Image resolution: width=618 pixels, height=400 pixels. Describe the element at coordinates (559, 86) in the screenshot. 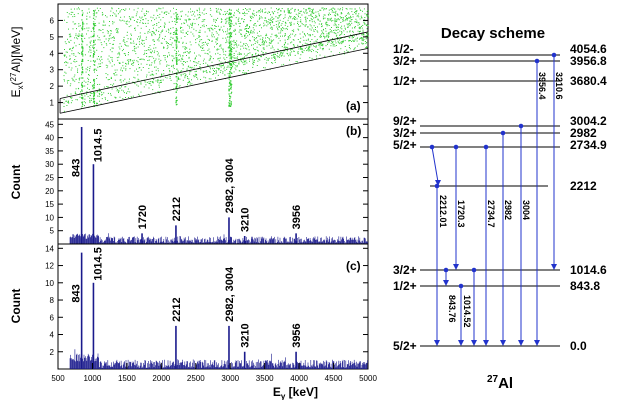

I see `transition-label: 3210.6` at that location.